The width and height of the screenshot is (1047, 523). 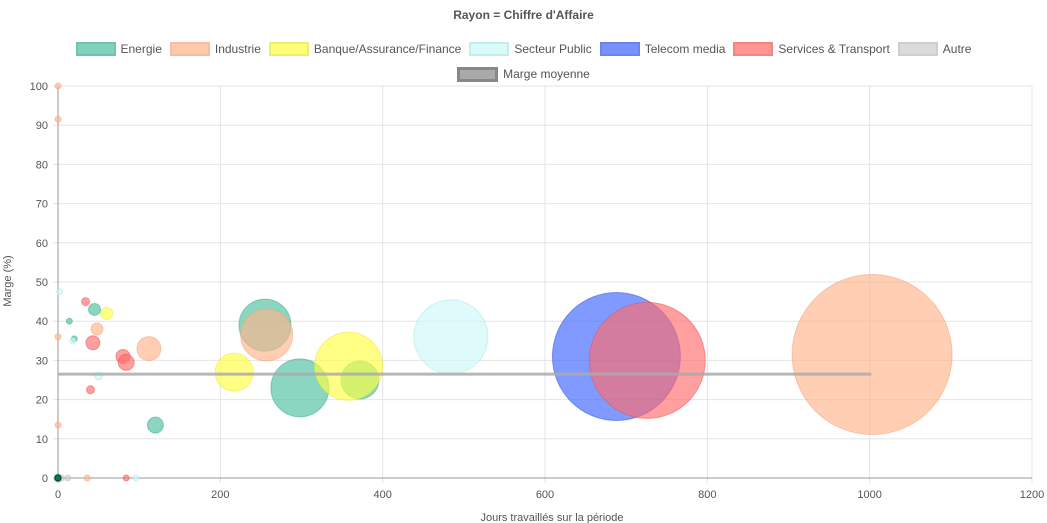 What do you see at coordinates (957, 49) in the screenshot?
I see `legend-label: Autre` at bounding box center [957, 49].